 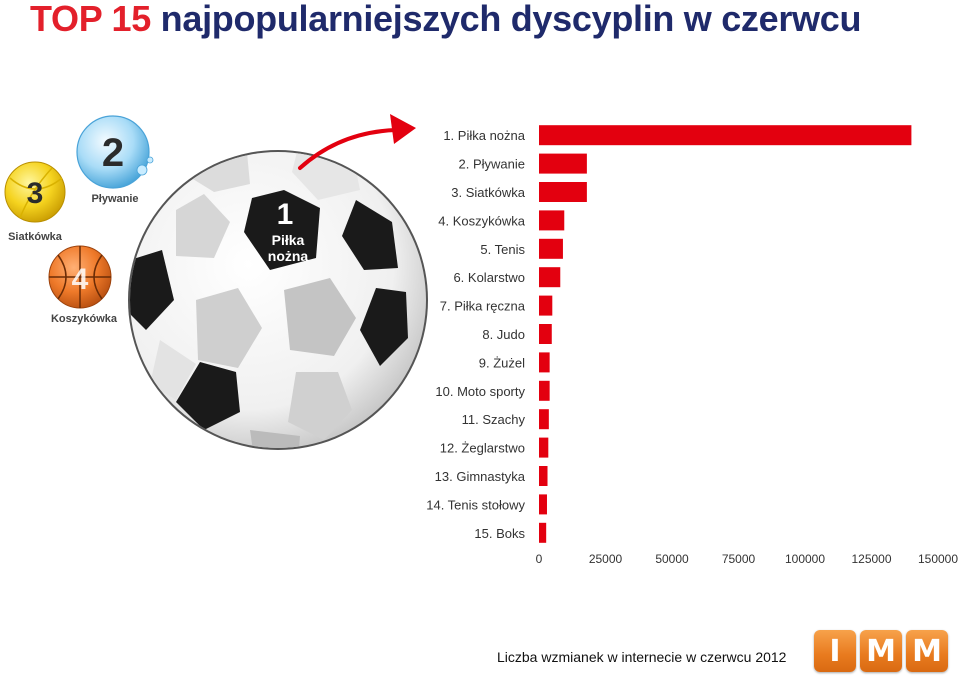 What do you see at coordinates (805, 559) in the screenshot?
I see `x-tick-label: 100000` at bounding box center [805, 559].